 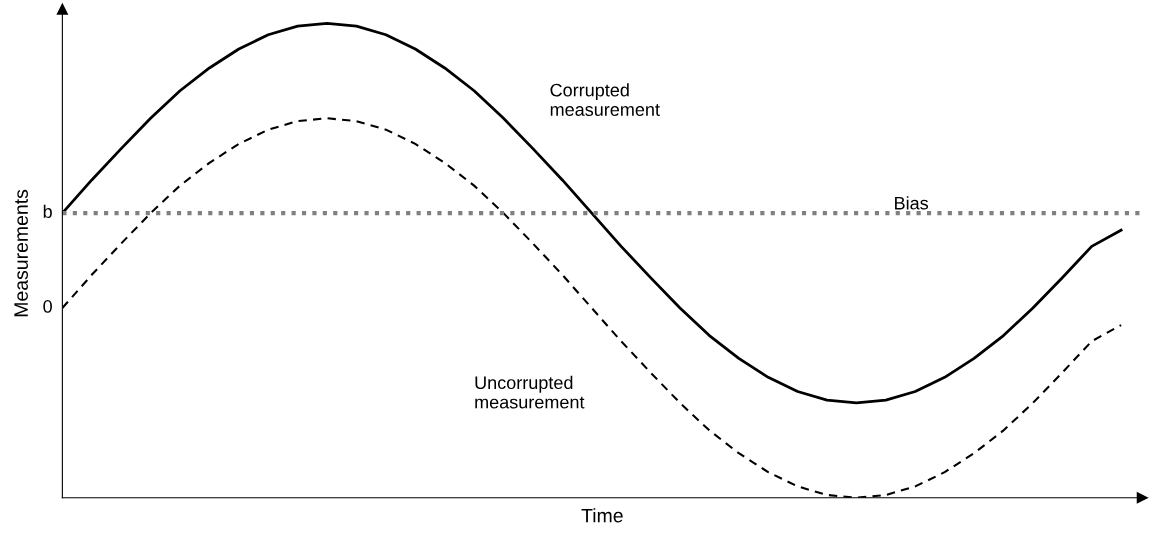 I want to click on x-axis-title: Time, so click(x=602, y=515).